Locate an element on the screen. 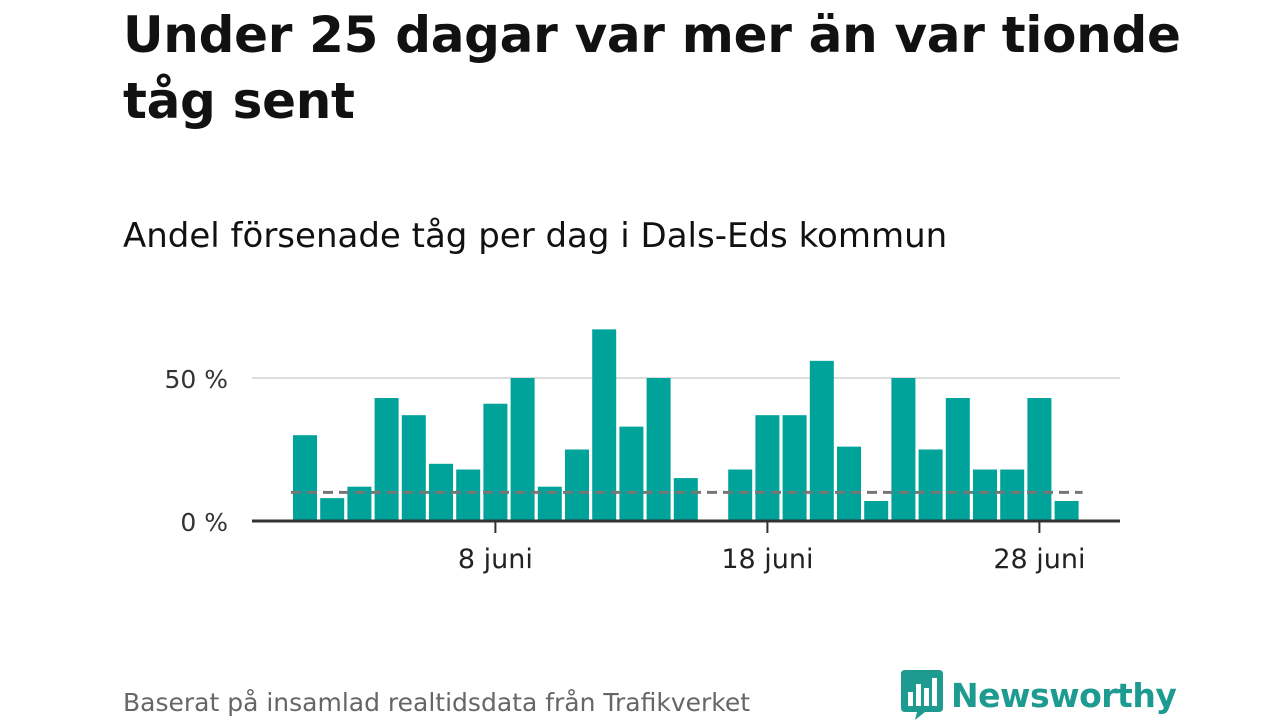  x-tick-label: 18 juni is located at coordinates (767, 559).